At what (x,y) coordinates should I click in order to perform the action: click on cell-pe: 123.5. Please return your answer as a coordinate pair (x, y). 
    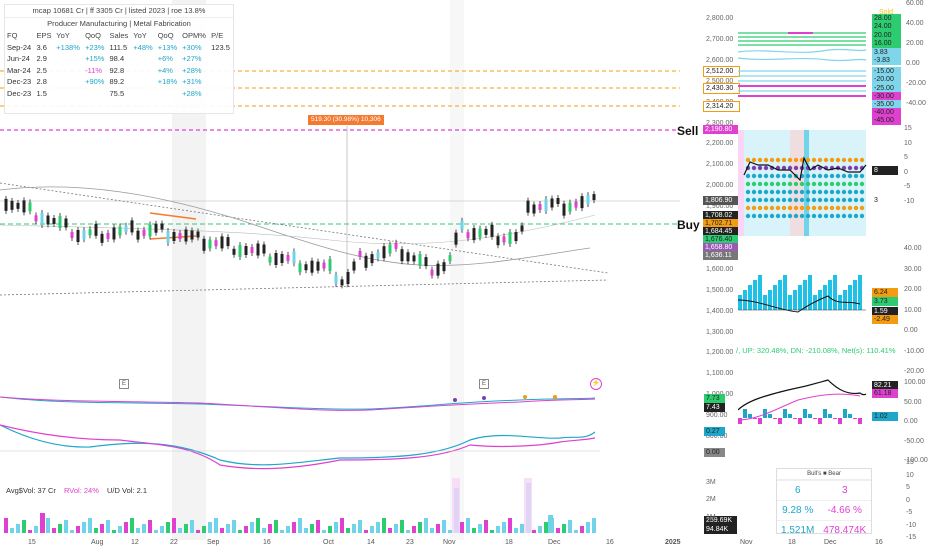
    Looking at the image, I should click on (220, 47).